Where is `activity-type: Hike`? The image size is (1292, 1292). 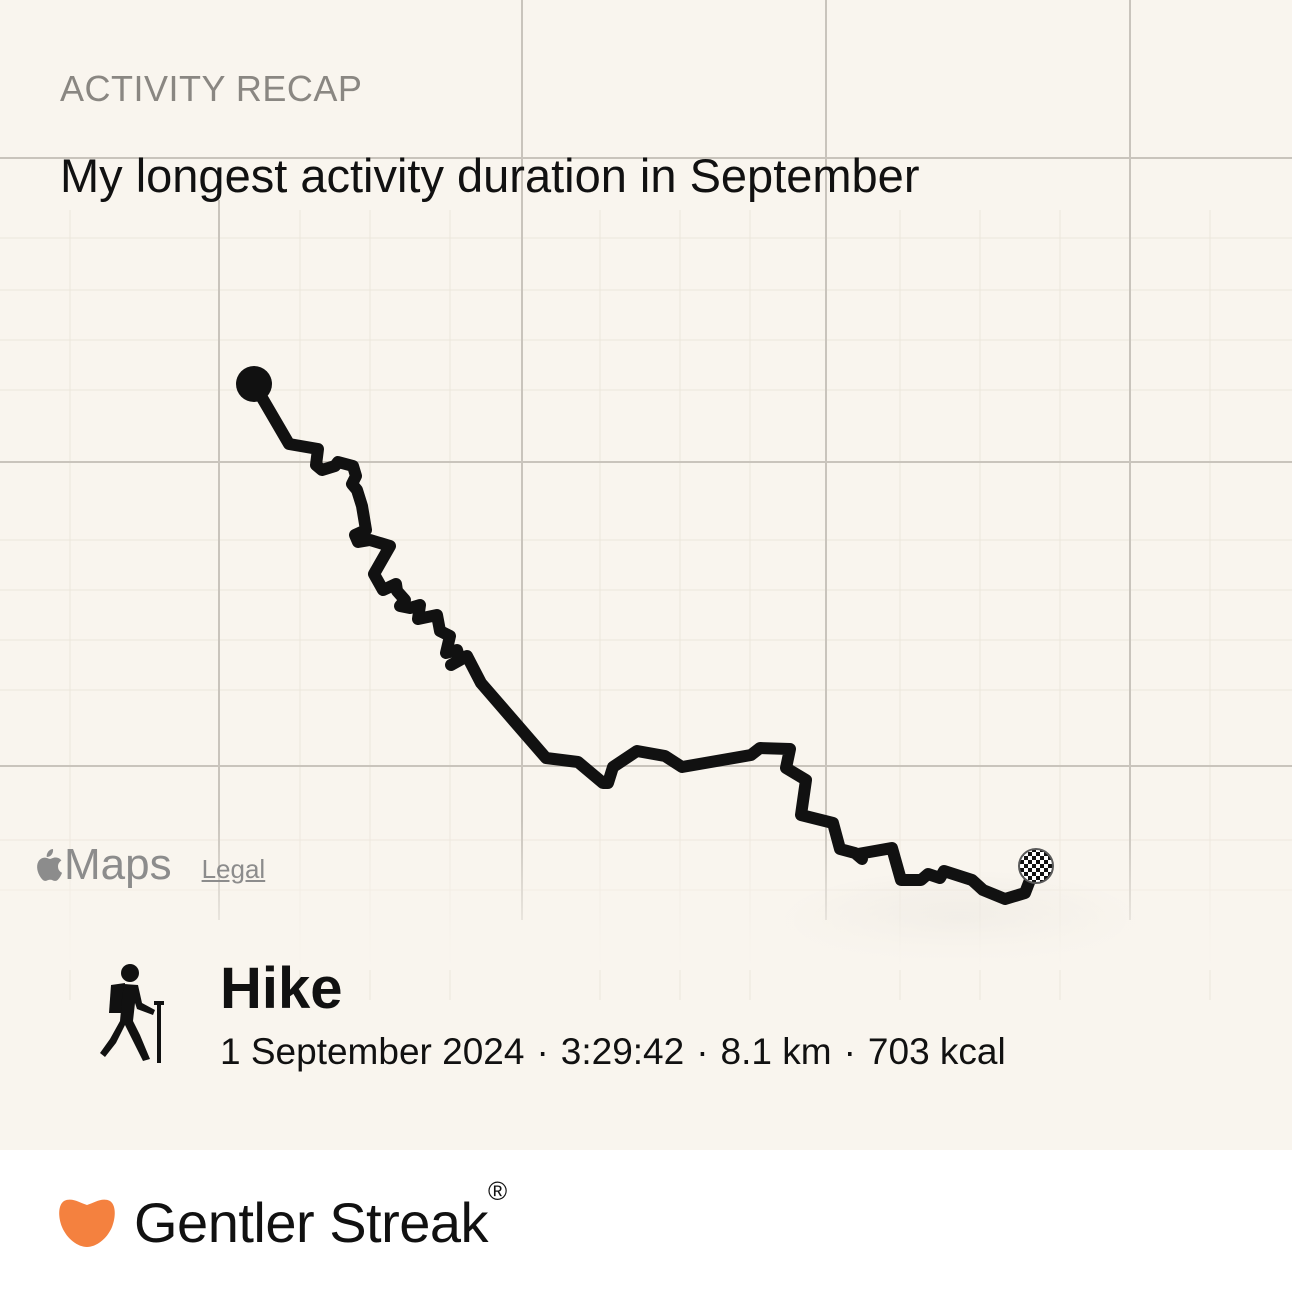 activity-type: Hike is located at coordinates (281, 988).